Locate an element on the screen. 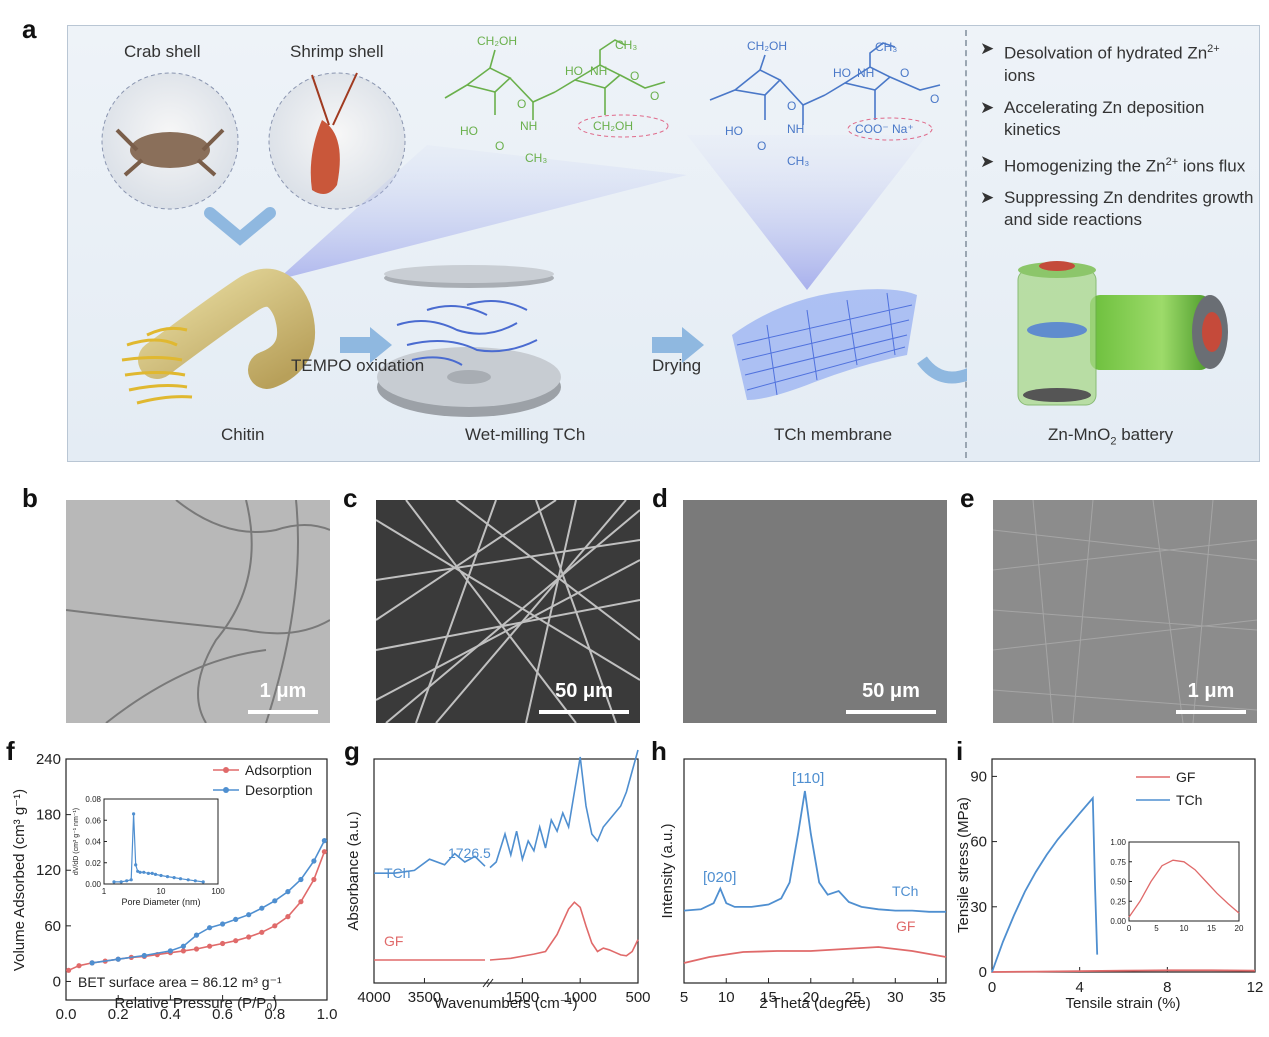 This screenshot has width=1269, height=1037. panel-i-letter: i is located at coordinates (959, 751).